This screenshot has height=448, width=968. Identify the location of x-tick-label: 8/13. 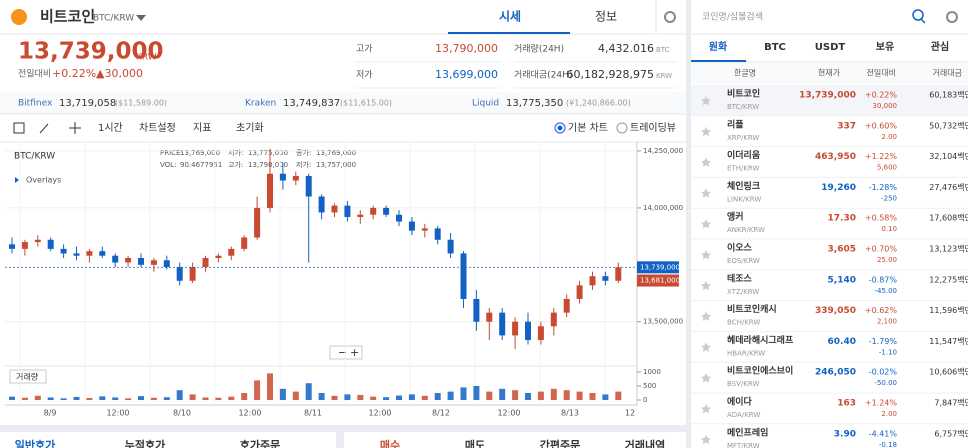
(570, 413).